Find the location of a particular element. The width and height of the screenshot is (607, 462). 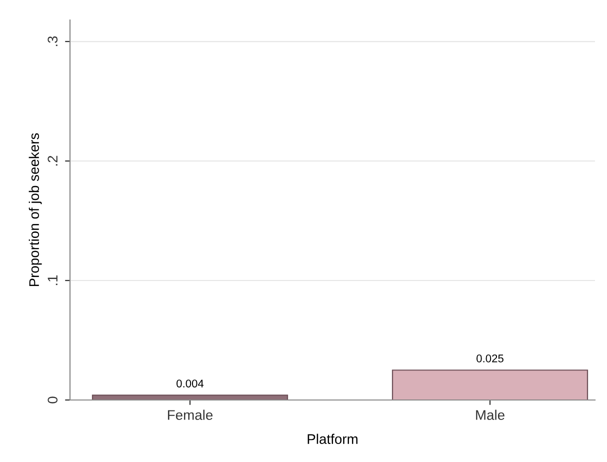

y-tick-label: .1 is located at coordinates (53, 280).